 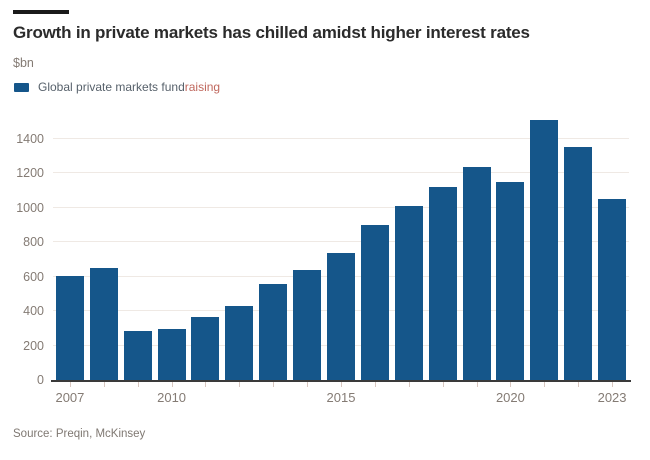 I want to click on top-dash, so click(x=41, y=12).